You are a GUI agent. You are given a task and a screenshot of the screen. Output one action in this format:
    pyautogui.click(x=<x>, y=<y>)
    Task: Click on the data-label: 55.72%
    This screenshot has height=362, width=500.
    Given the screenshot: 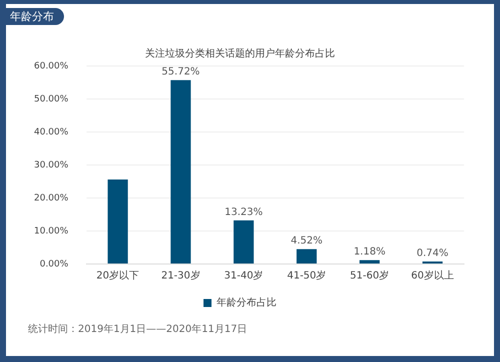 What is the action you would take?
    pyautogui.click(x=181, y=72)
    